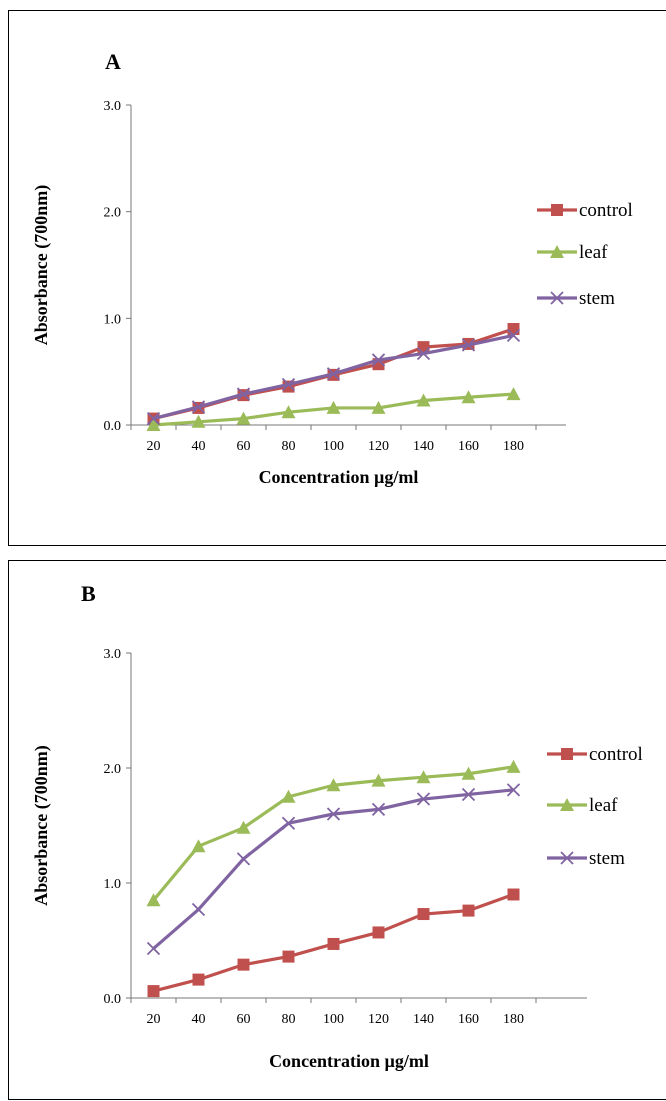 This screenshot has width=666, height=1101. I want to click on panel-label-a: A, so click(113, 61).